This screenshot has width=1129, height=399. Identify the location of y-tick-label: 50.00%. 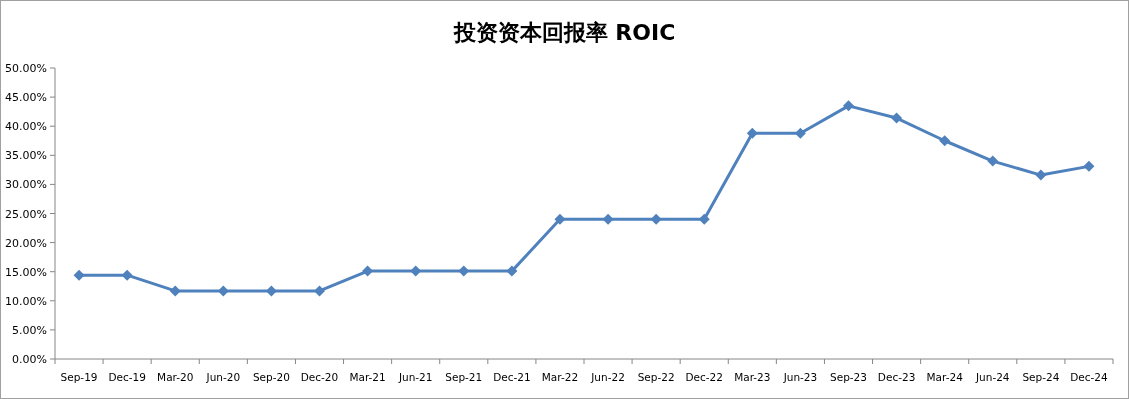
(26, 68).